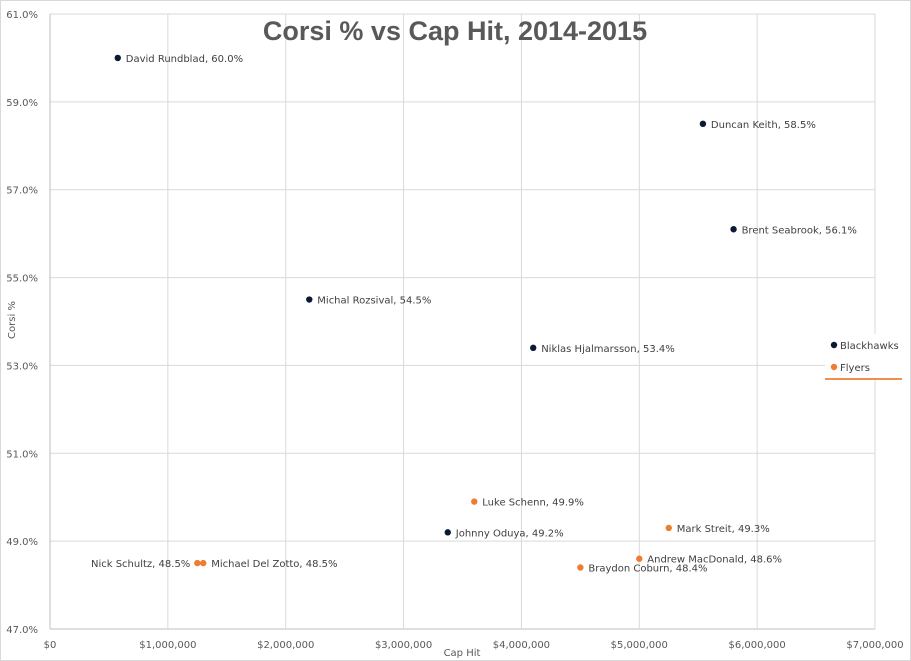  What do you see at coordinates (274, 564) in the screenshot?
I see `data-label: Michael Del Zotto, 48.5%` at bounding box center [274, 564].